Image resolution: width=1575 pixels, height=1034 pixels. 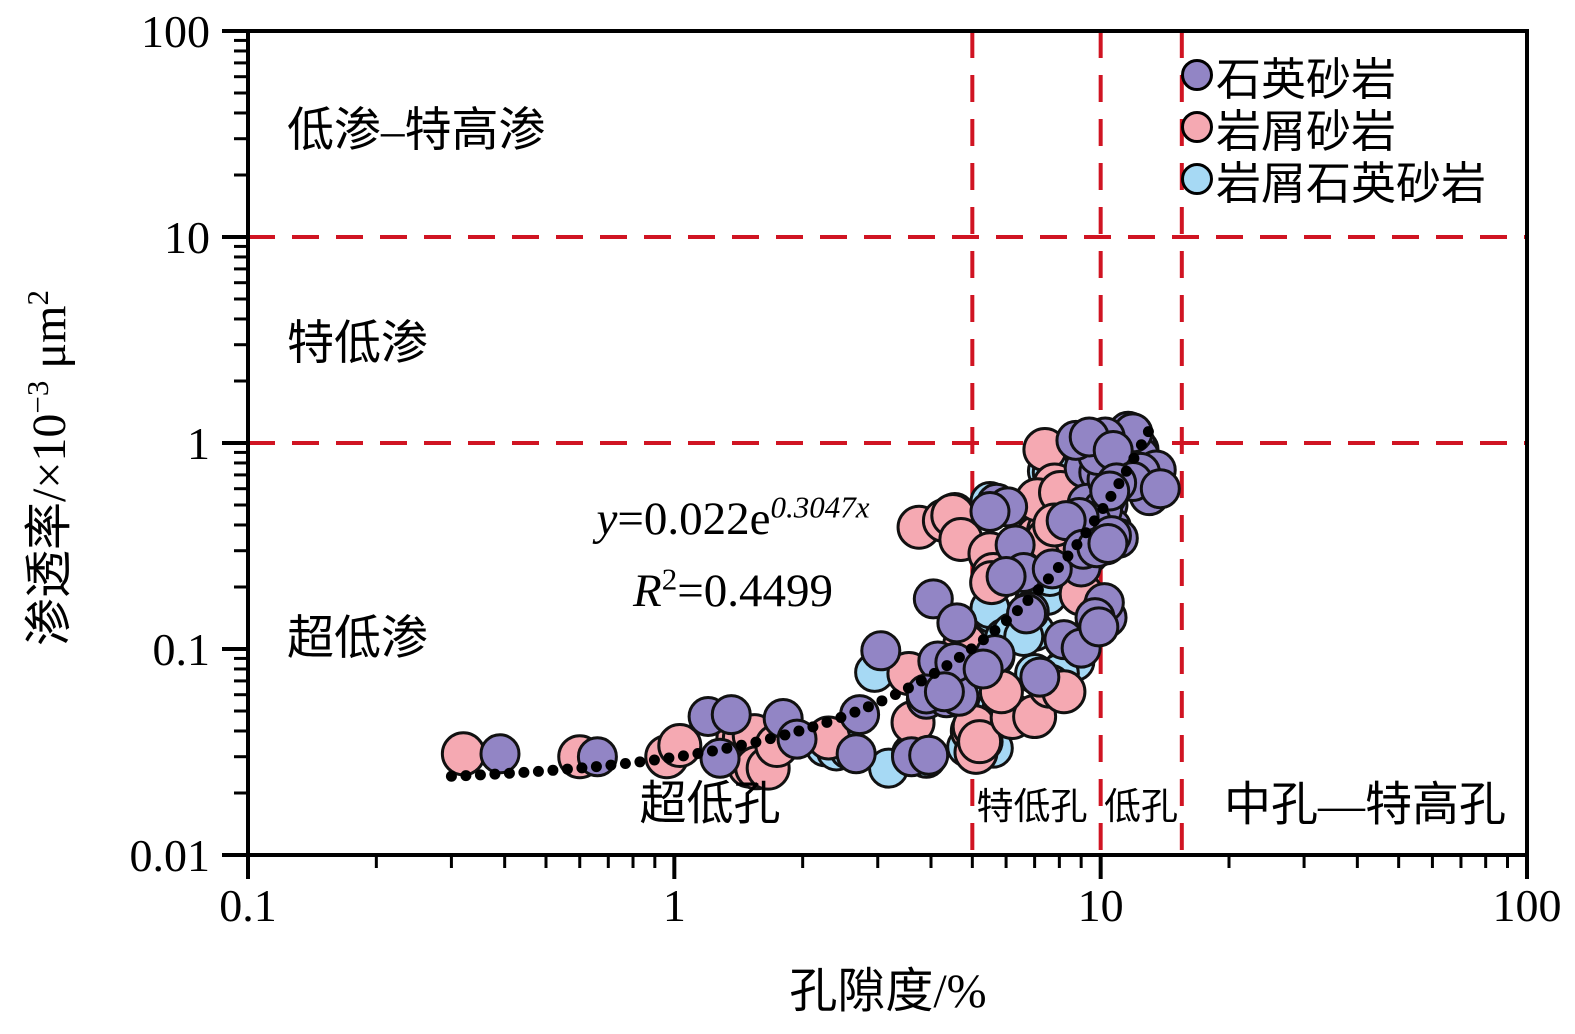 I want to click on zone-label-extralow-perm: 特低渗, so click(x=357, y=344).